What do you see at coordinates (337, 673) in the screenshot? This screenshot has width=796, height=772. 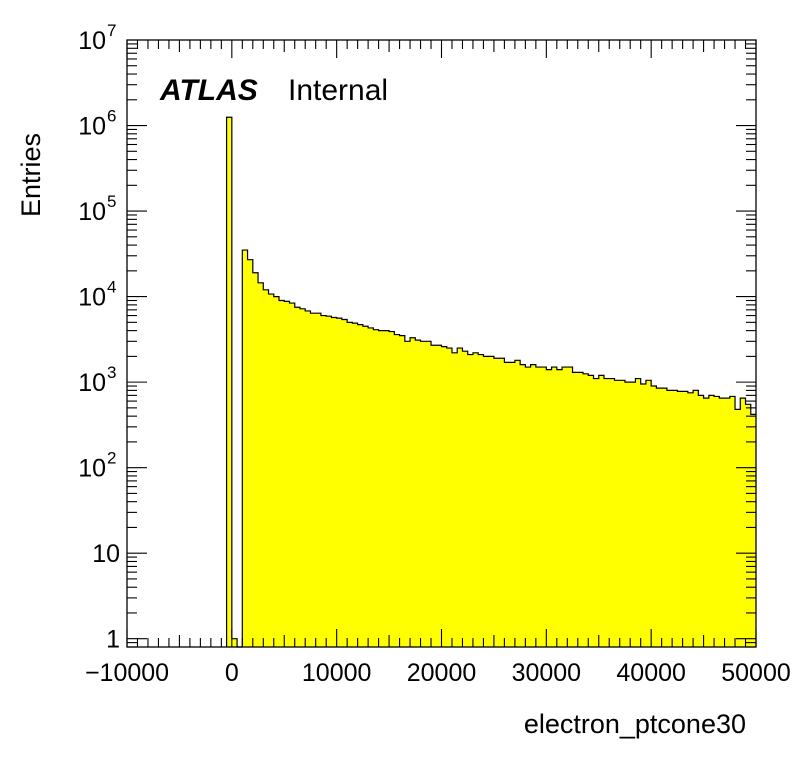 I see `x-tick-label: 10000` at bounding box center [337, 673].